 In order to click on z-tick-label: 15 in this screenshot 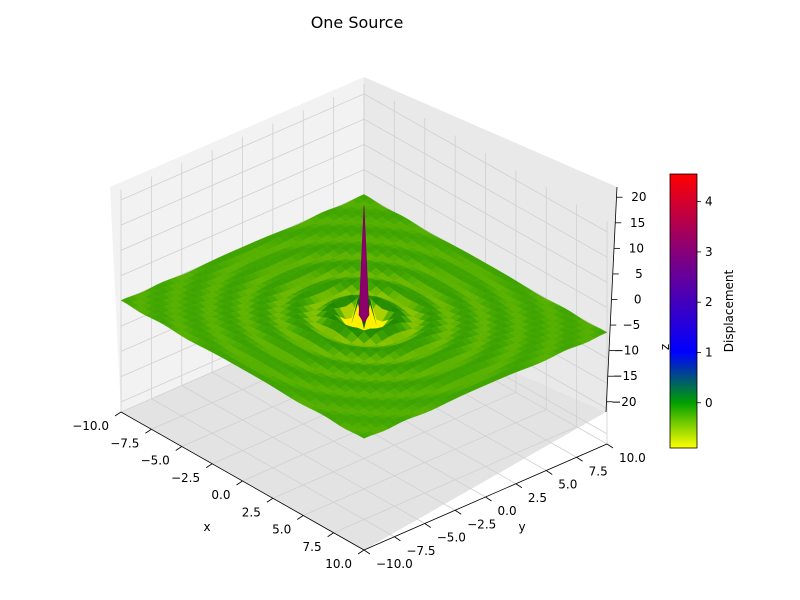, I will do `click(637, 223)`.